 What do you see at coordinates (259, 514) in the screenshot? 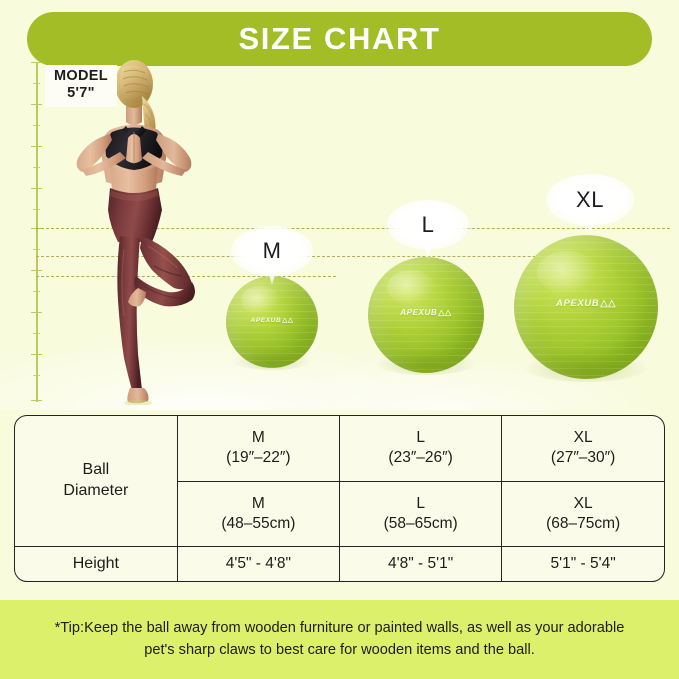
I see `cell-cm-m: M (48–55cm)` at bounding box center [259, 514].